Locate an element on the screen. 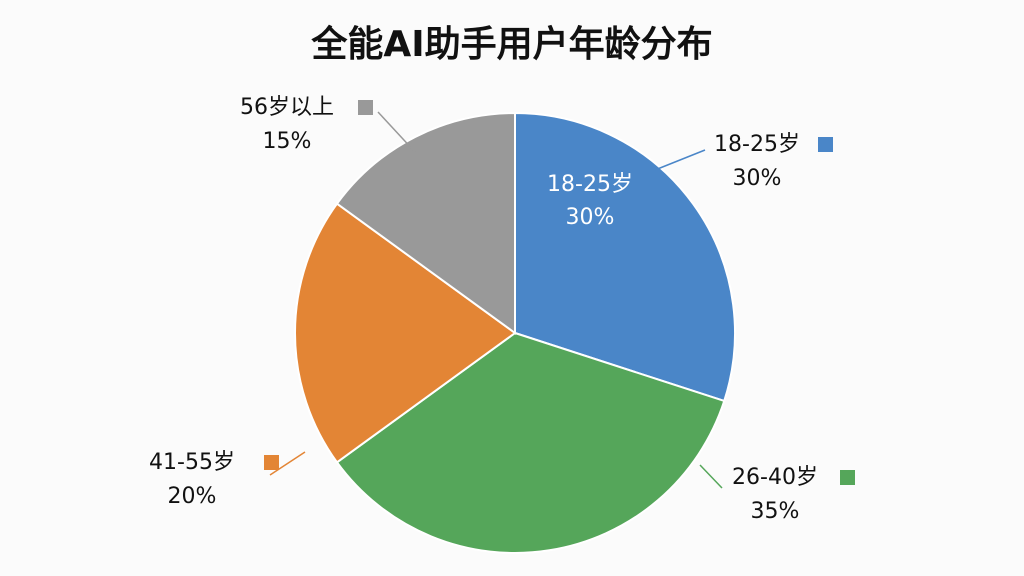 Image resolution: width=1024 pixels, height=576 pixels. inner-label: 18-25岁 is located at coordinates (590, 184).